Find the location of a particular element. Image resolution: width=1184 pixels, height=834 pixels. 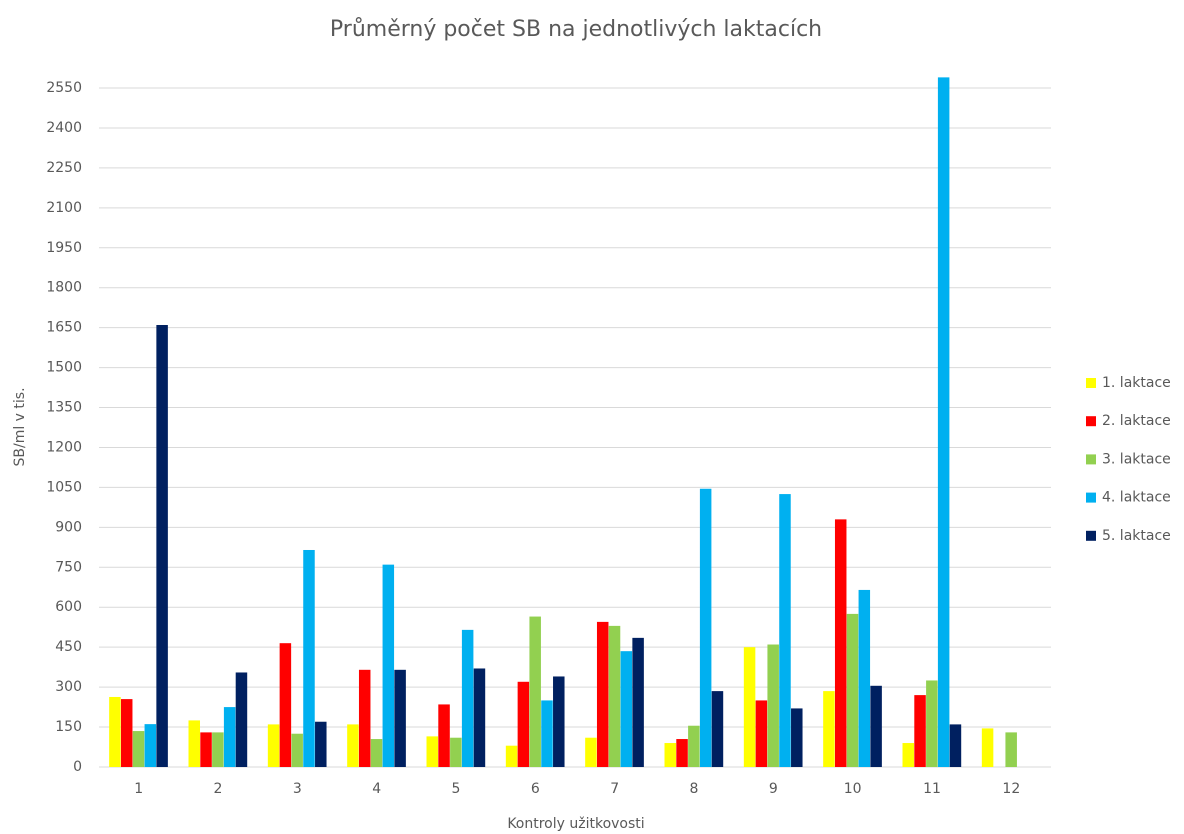

y-tick-label: 900 is located at coordinates (68, 527).